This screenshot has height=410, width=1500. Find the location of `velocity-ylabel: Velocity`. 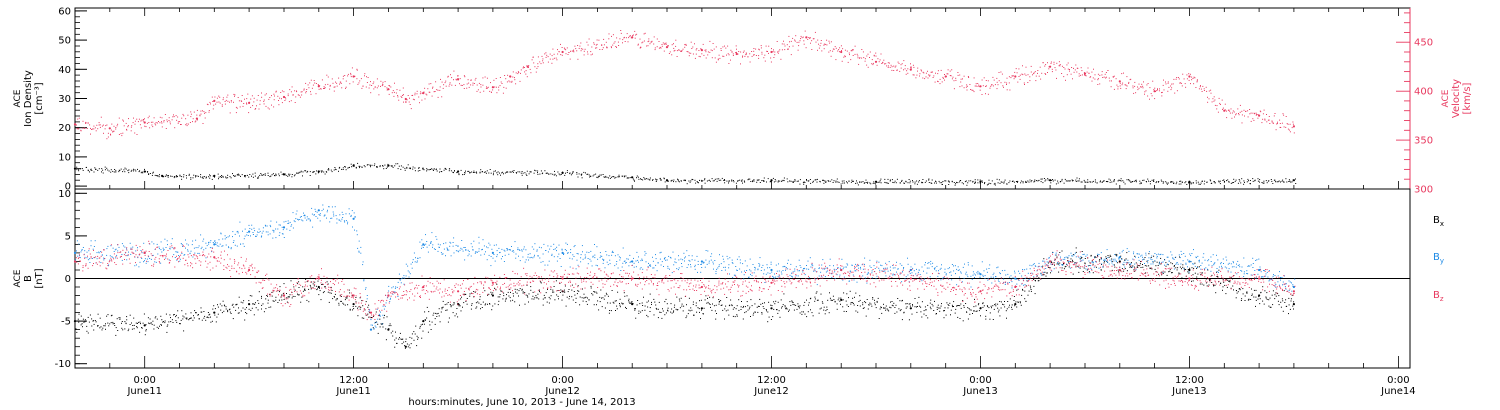

velocity-ylabel: Velocity is located at coordinates (1456, 98).